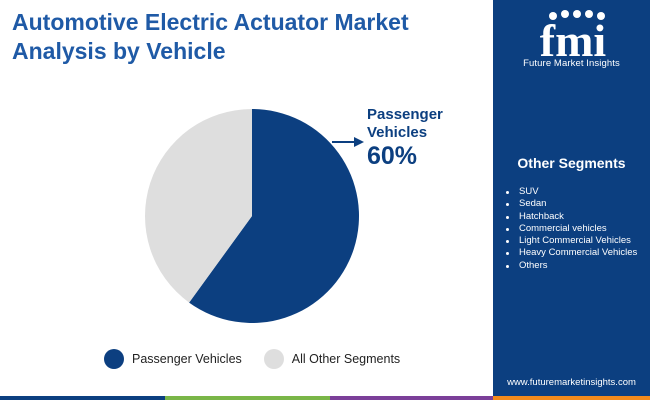 Image resolution: width=650 pixels, height=400 pixels. I want to click on segment-item: Light Commercial Vehicles, so click(570, 241).